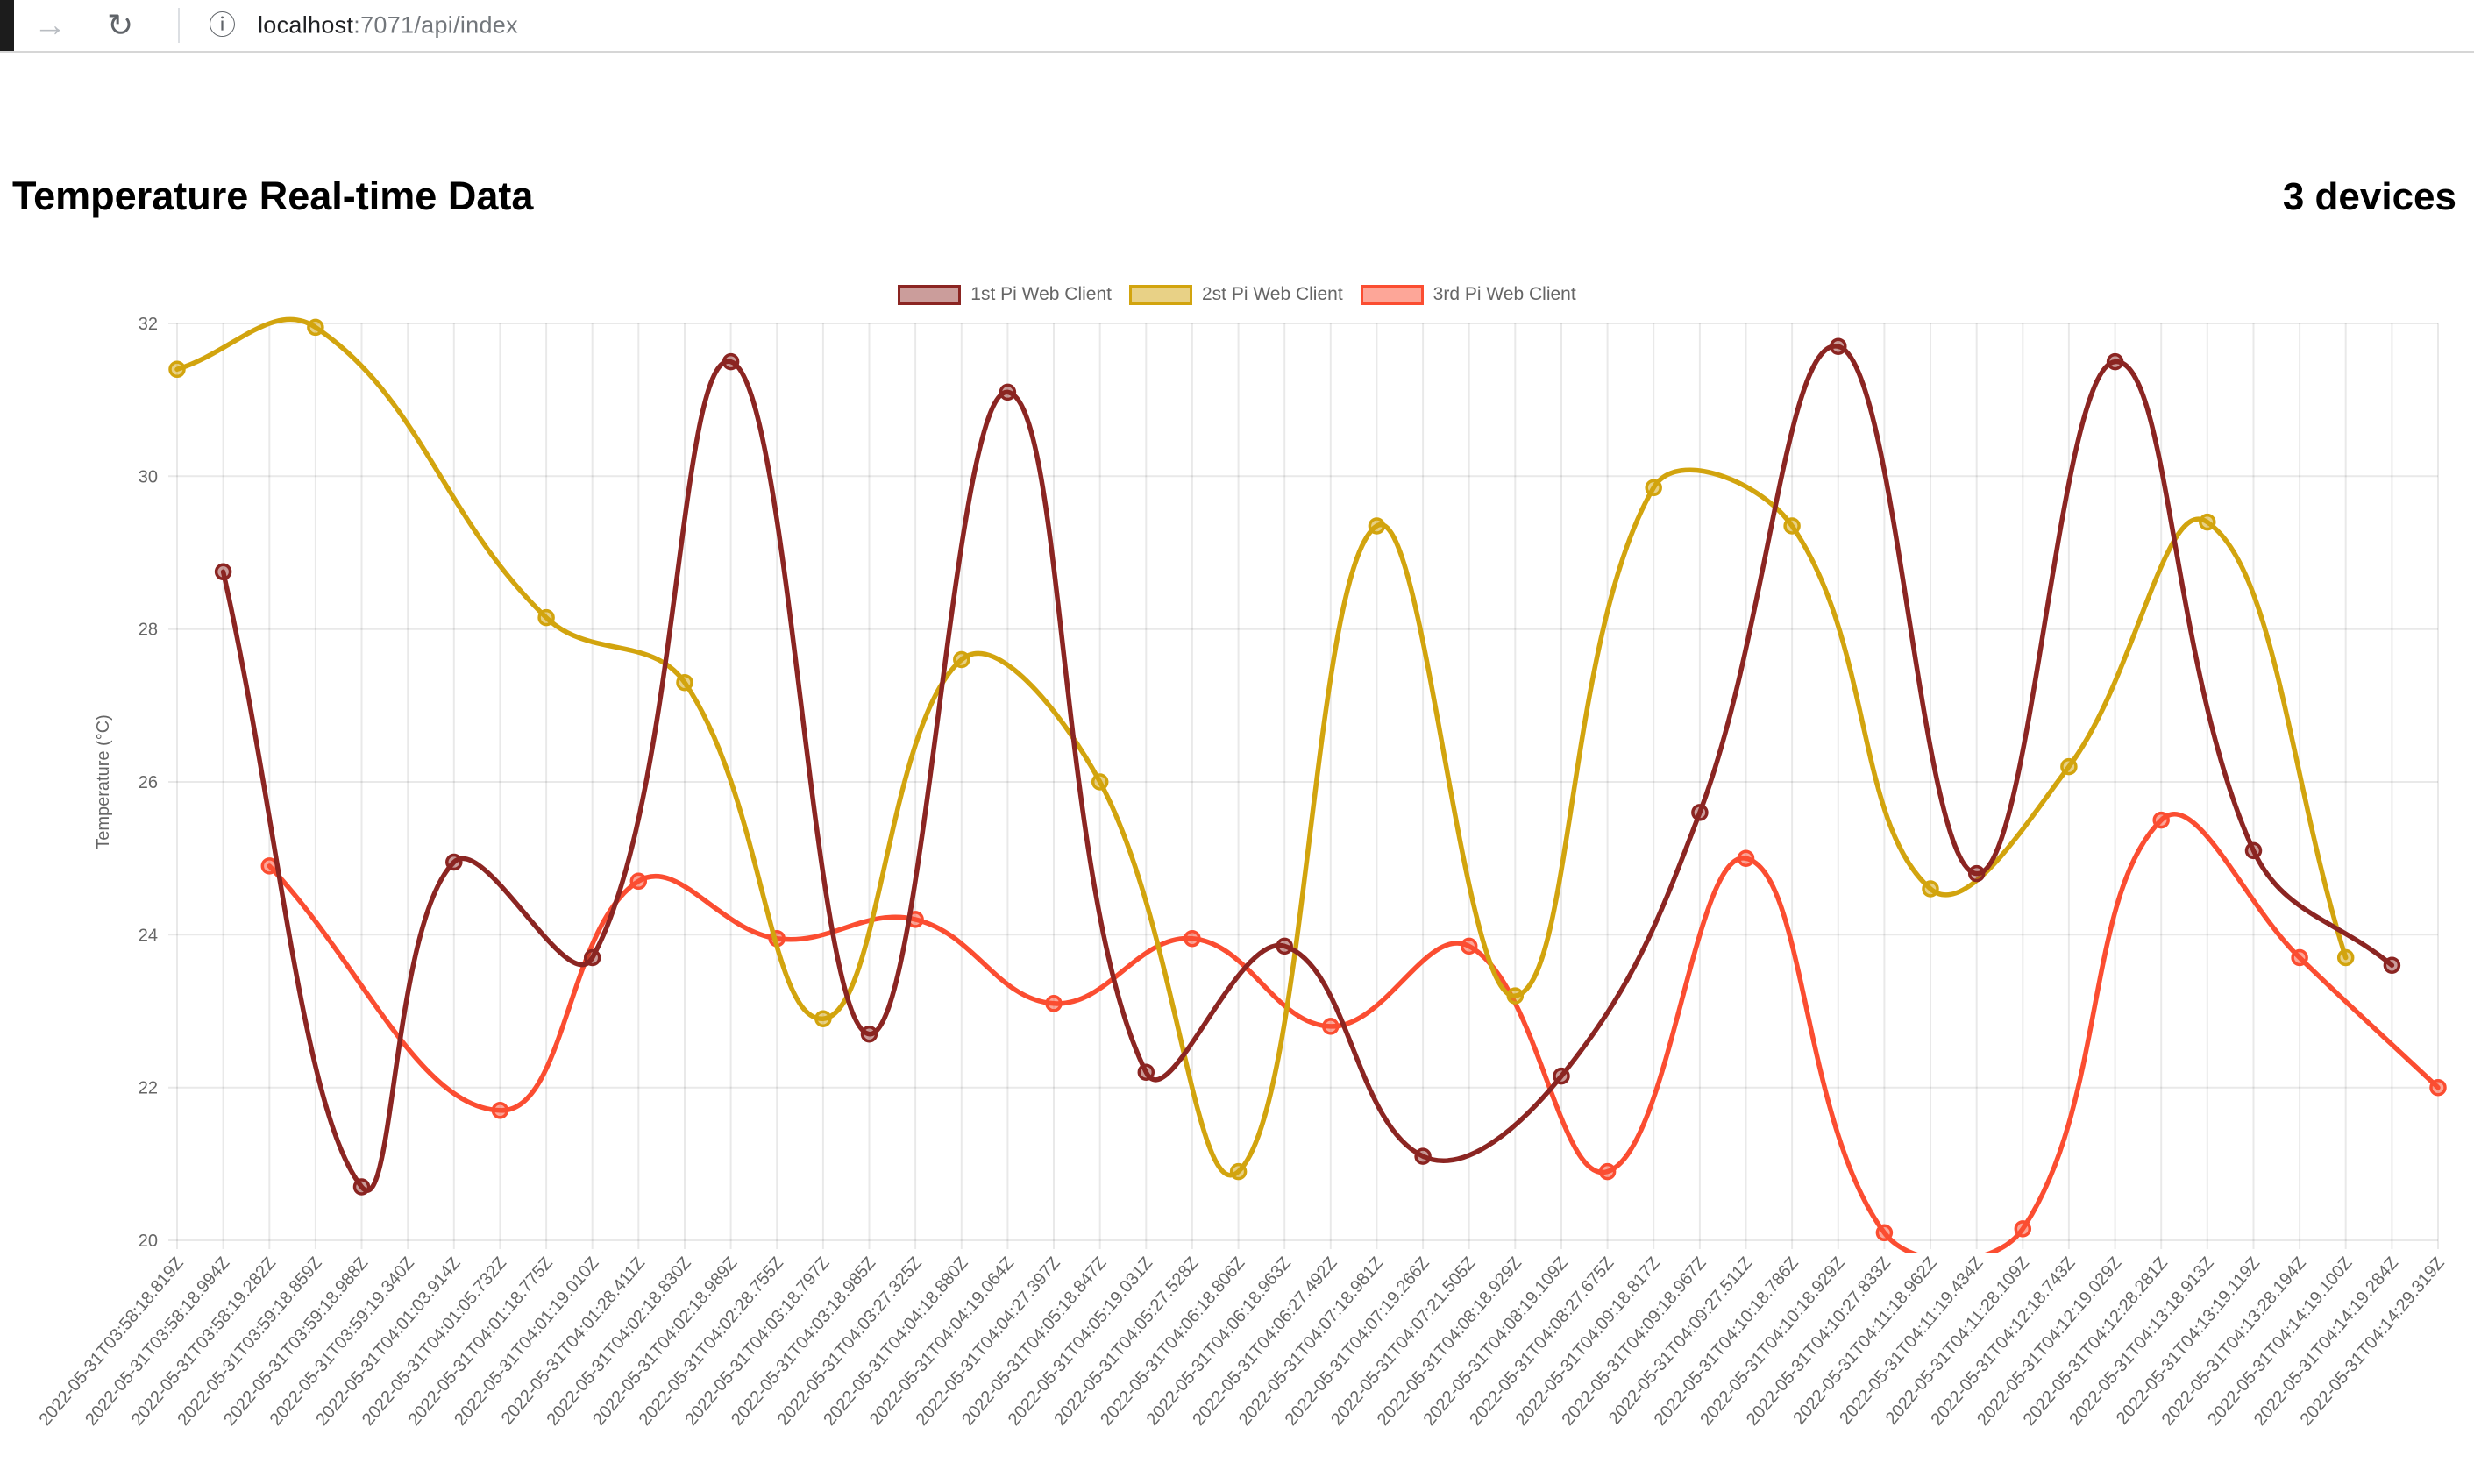 Image resolution: width=2474 pixels, height=1484 pixels. What do you see at coordinates (103, 782) in the screenshot?
I see `y-axis-title: Temperature (°C)` at bounding box center [103, 782].